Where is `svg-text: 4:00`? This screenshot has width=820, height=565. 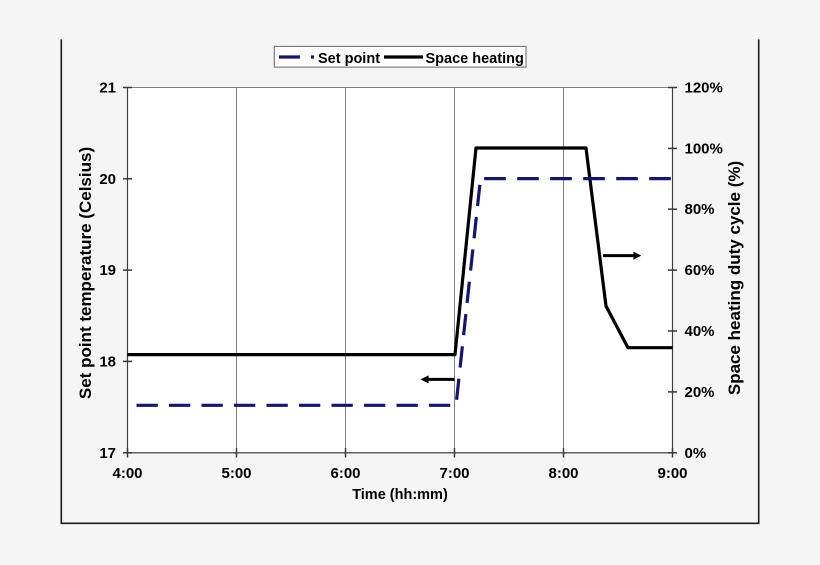
svg-text: 4:00 is located at coordinates (127, 473).